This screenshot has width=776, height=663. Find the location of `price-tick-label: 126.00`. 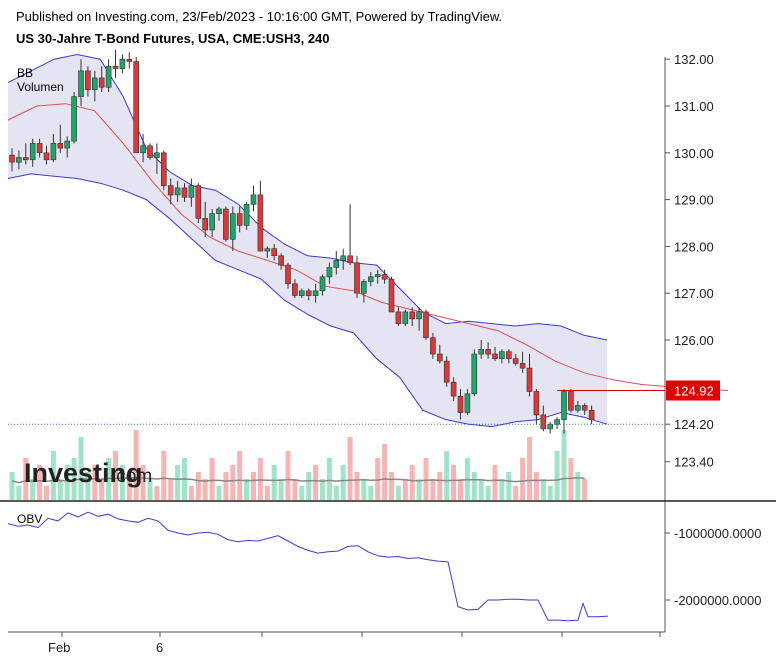

price-tick-label: 126.00 is located at coordinates (694, 340).